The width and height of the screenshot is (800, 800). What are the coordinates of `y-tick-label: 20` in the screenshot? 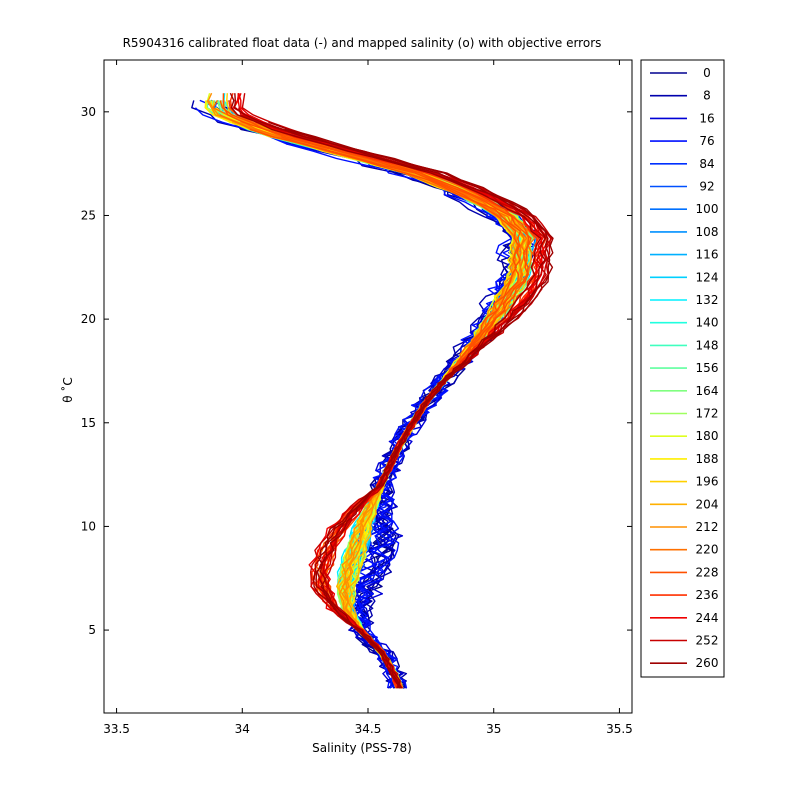 It's located at (88, 319).